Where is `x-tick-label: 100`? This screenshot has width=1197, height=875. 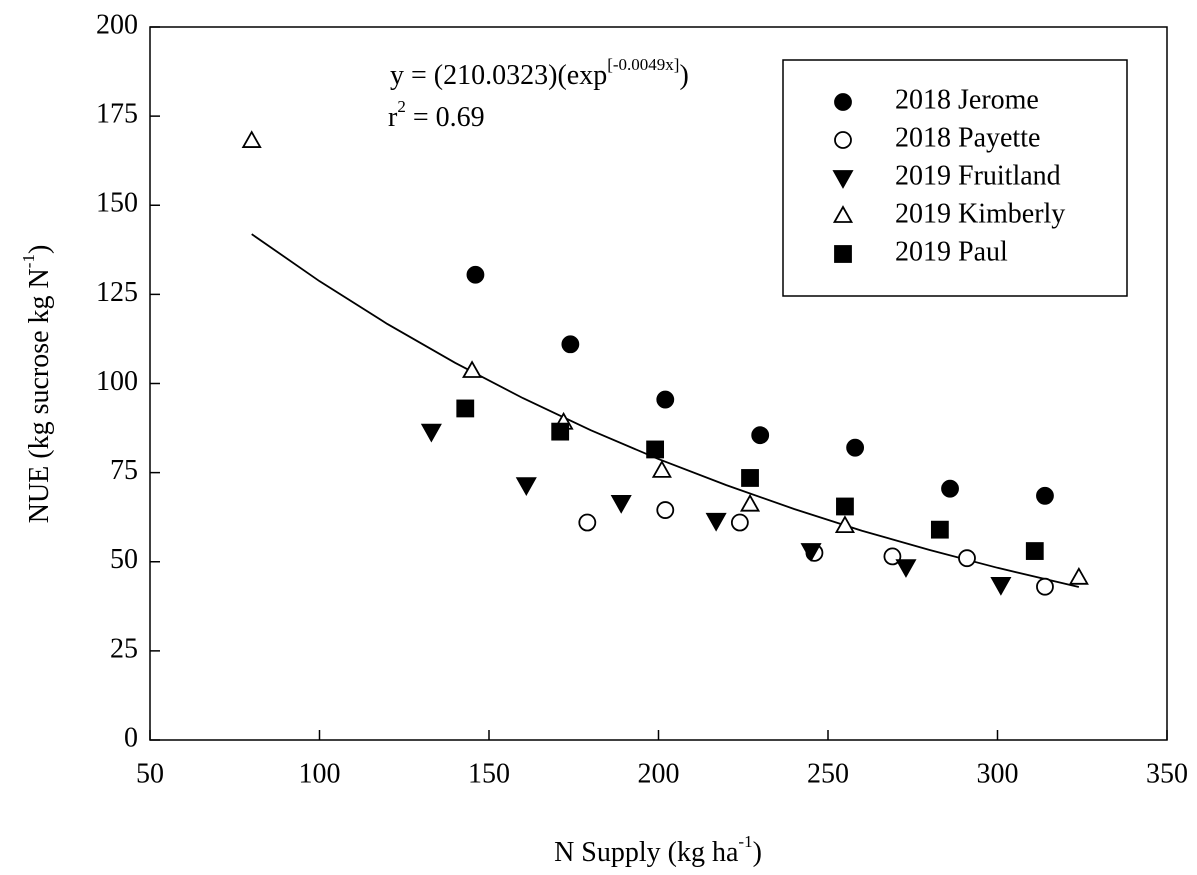 x-tick-label: 100 is located at coordinates (320, 773).